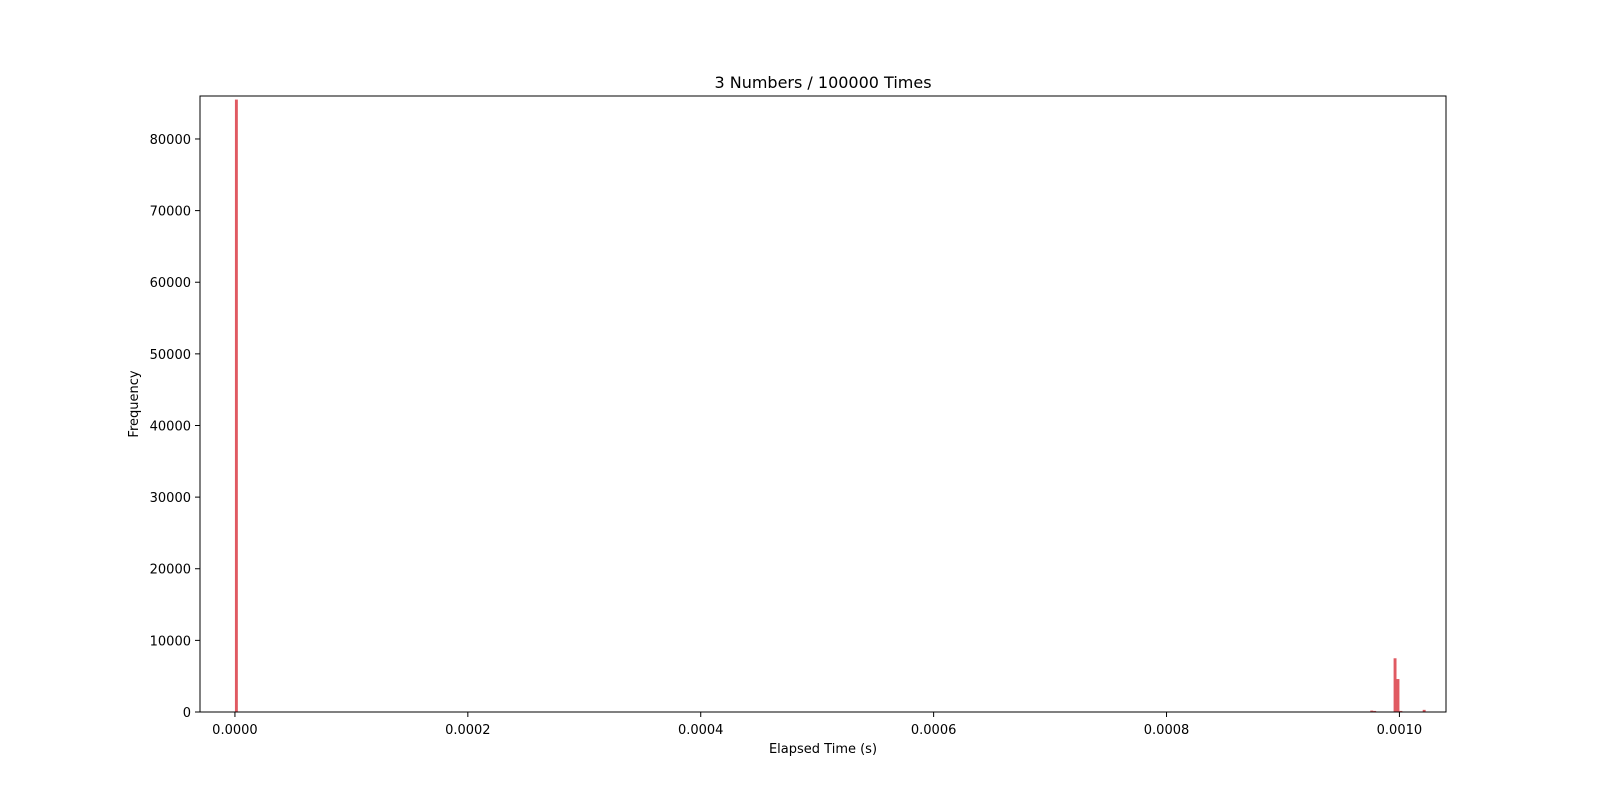 The image size is (1600, 797). What do you see at coordinates (701, 730) in the screenshot?
I see `x-tick-label: 0.0004` at bounding box center [701, 730].